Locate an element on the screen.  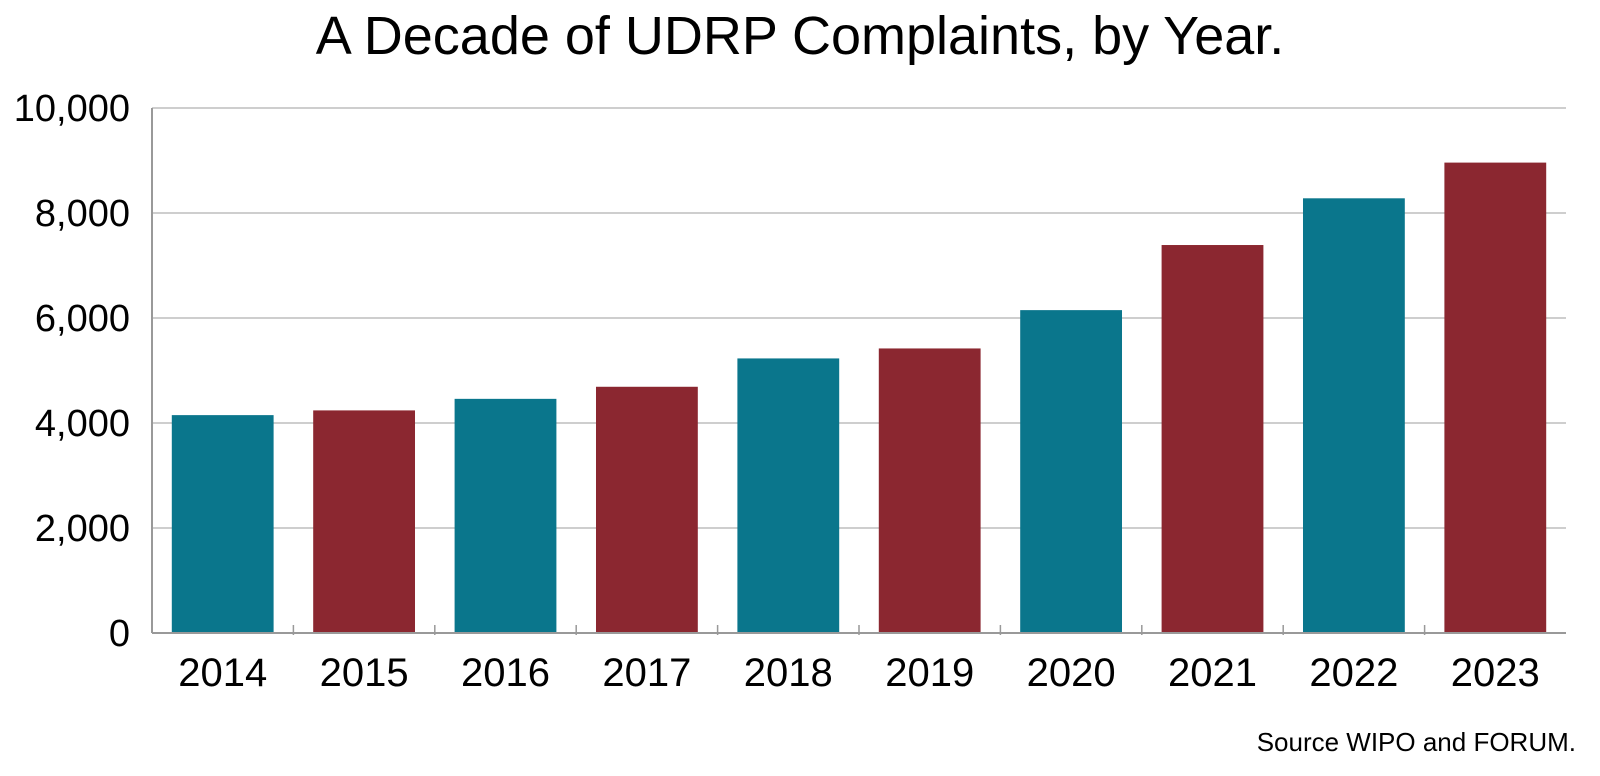
source-note: Source WIPO and FORUM. is located at coordinates (1416, 742).